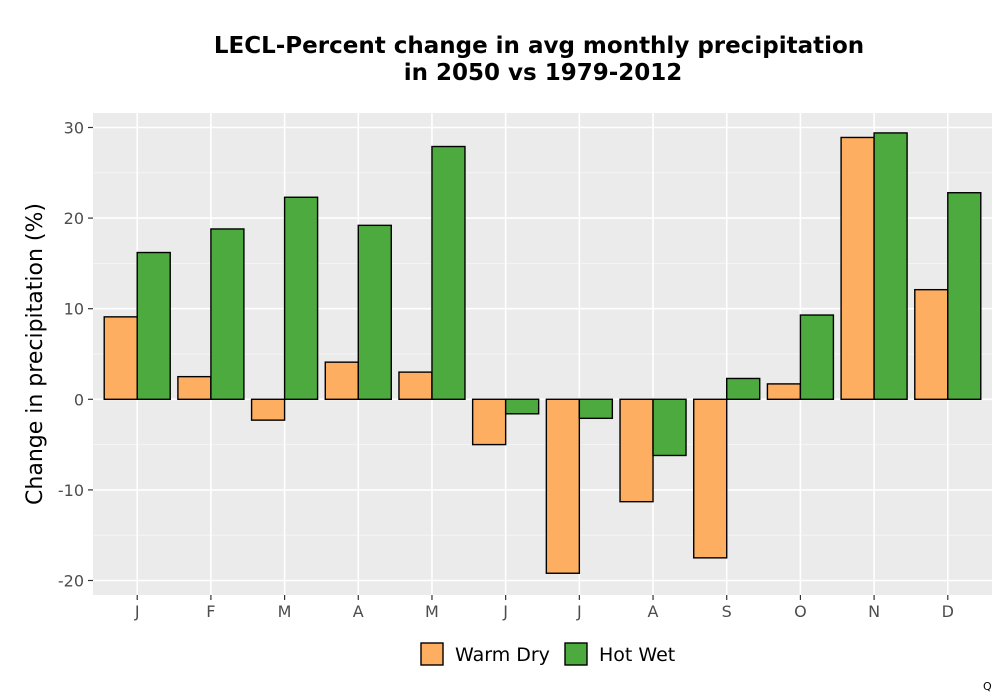 This screenshot has width=1000, height=700. Describe the element at coordinates (800, 611) in the screenshot. I see `x-tick-label: O` at that location.